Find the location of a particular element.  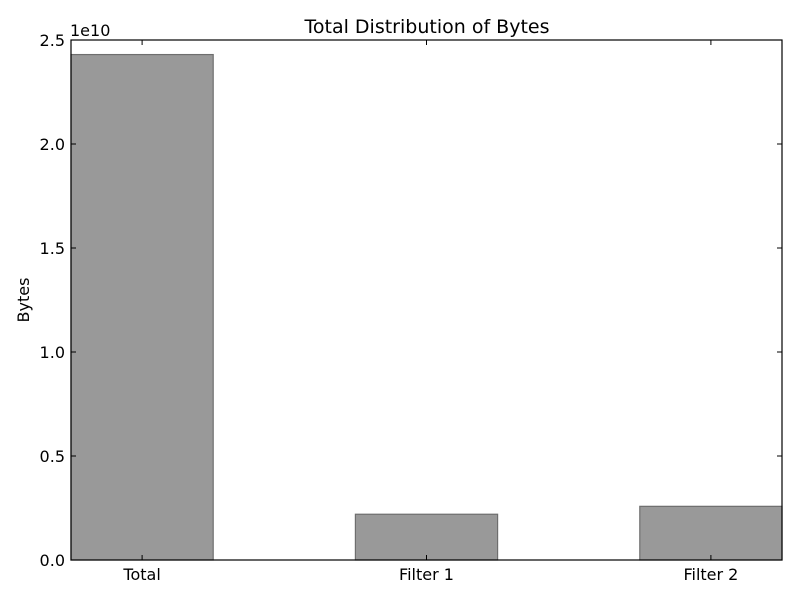

y-tick-label: 2.0 is located at coordinates (52, 144).